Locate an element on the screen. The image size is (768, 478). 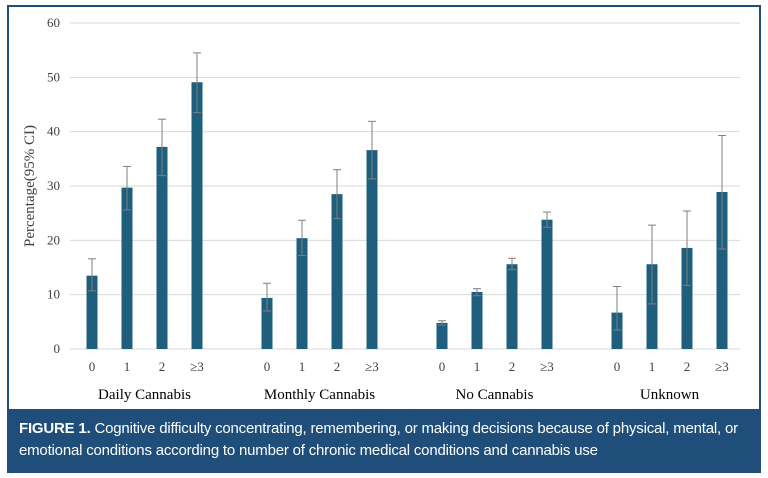
y-axis-ticks: 0 10 20 30 40 50 60 is located at coordinates (53, 185).